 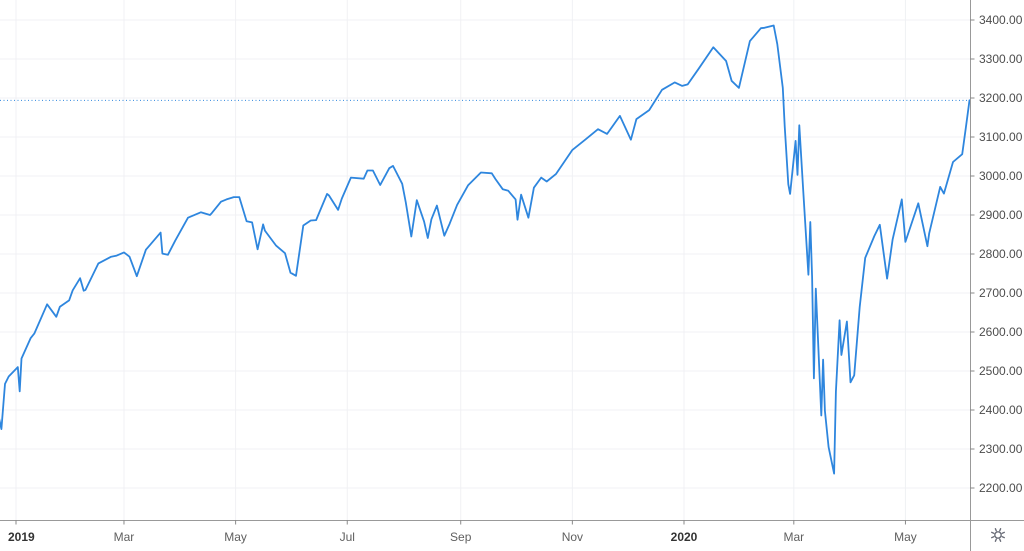 I want to click on price-axis-label: 2600.00, so click(x=1001, y=332).